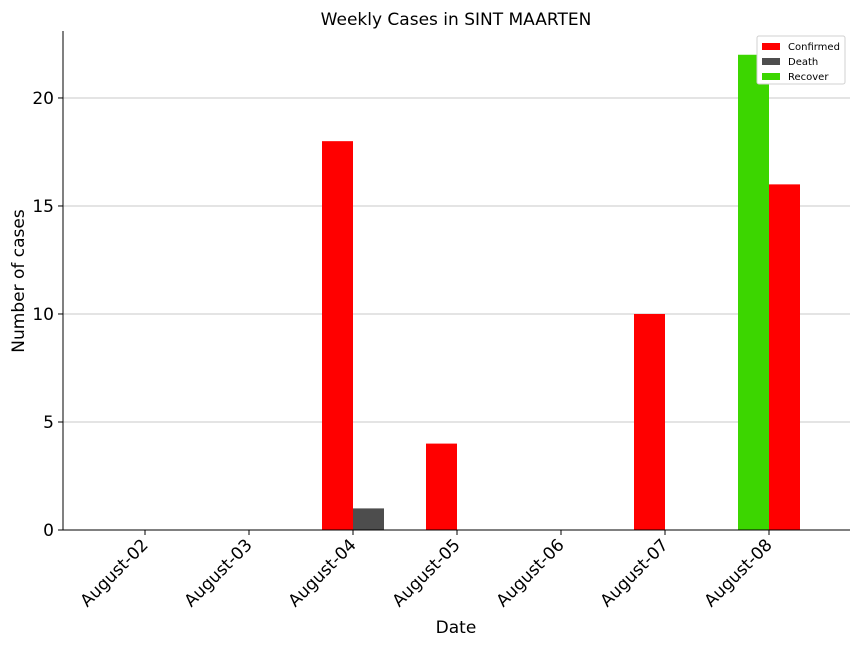  Describe the element at coordinates (48, 531) in the screenshot. I see `y-tick-label: 0` at that location.